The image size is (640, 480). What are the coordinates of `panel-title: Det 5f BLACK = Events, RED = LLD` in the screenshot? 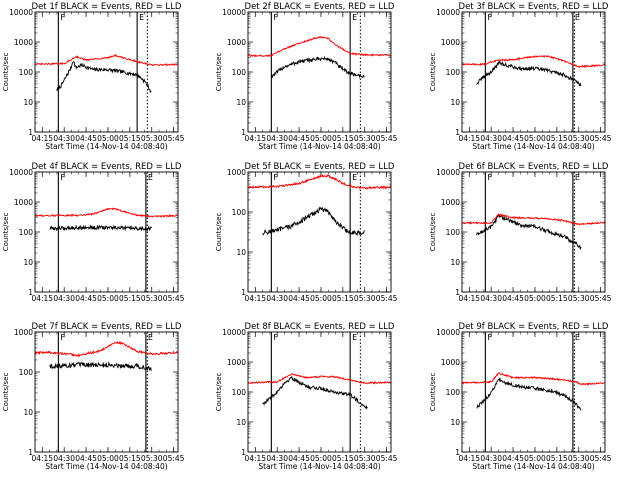 It's located at (320, 167).